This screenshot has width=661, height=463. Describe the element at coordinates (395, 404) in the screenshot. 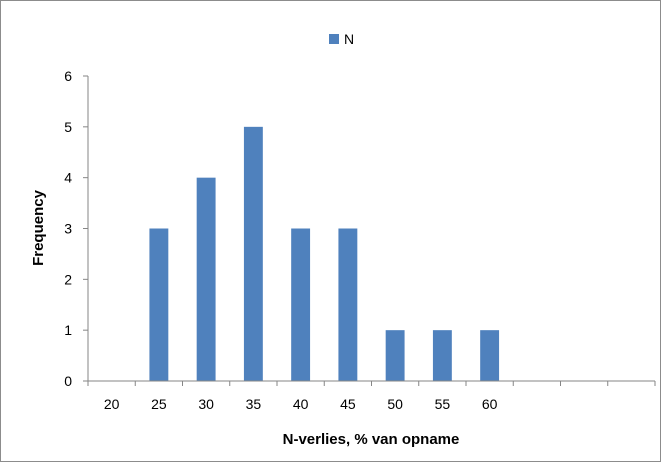

I see `x-tick-label: 50` at that location.